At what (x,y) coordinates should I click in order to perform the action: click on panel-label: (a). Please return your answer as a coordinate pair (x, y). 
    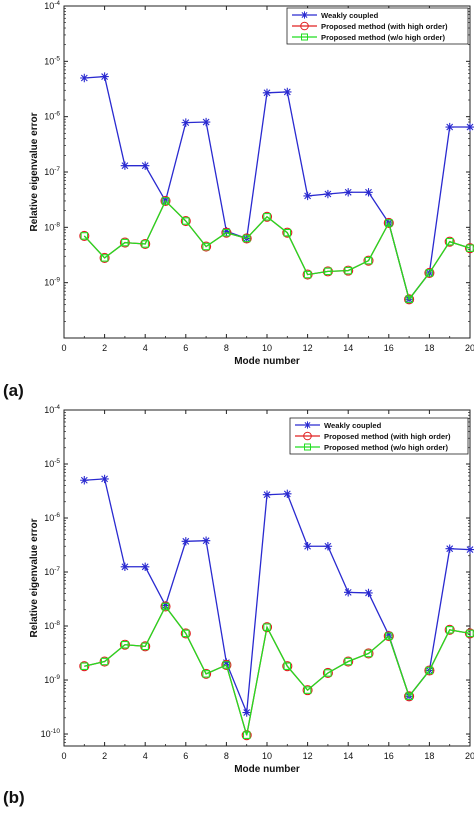
    Looking at the image, I should click on (13, 390).